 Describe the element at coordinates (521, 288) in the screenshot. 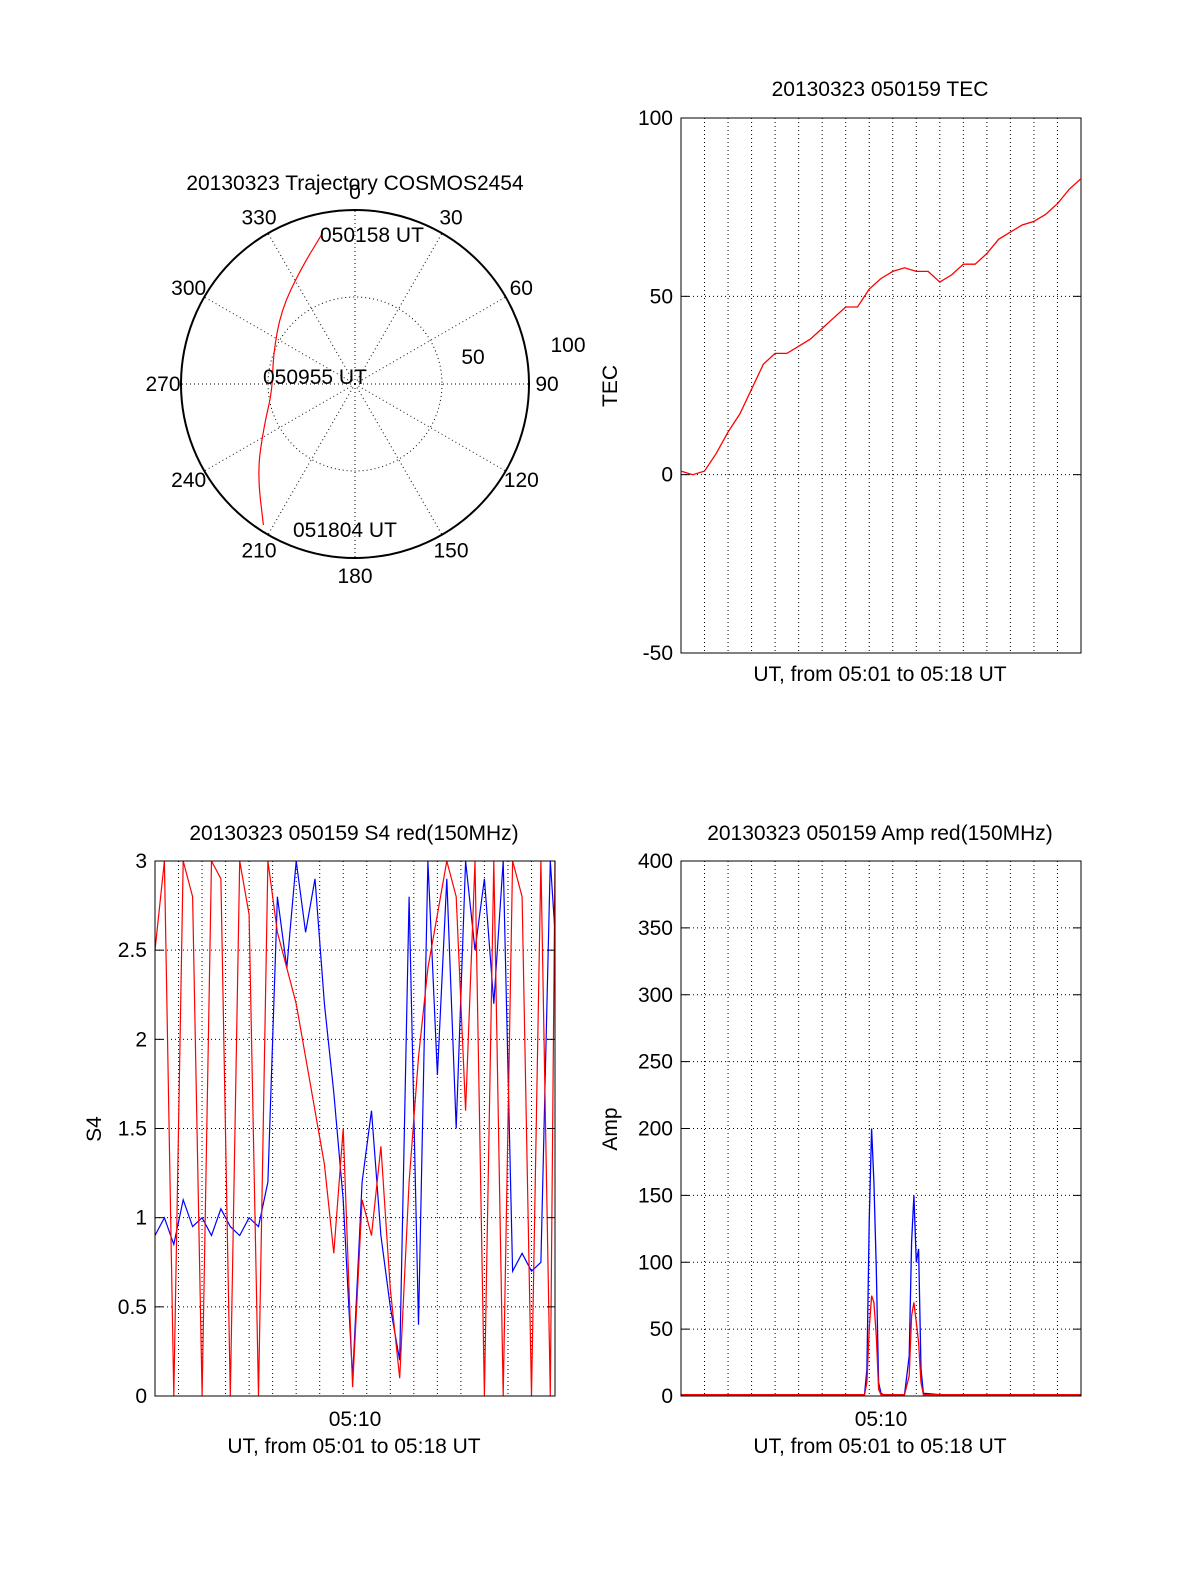

I see `azimuth-label-60: 60` at that location.